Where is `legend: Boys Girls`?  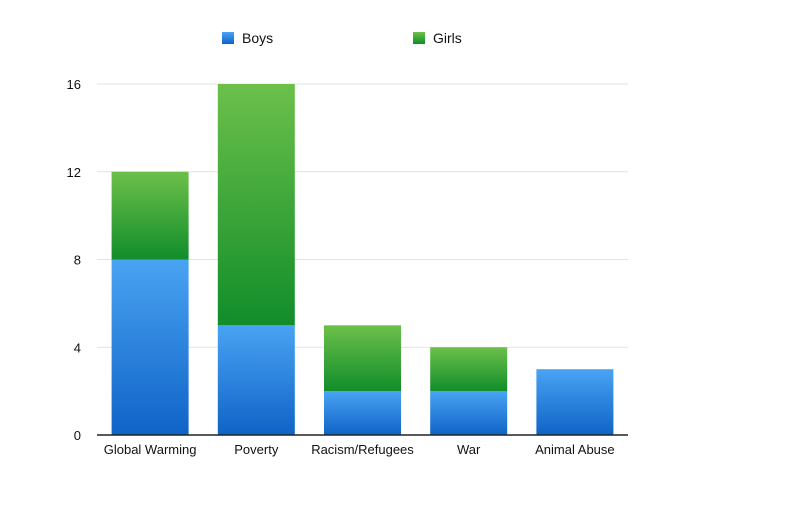 legend: Boys Girls is located at coordinates (342, 38).